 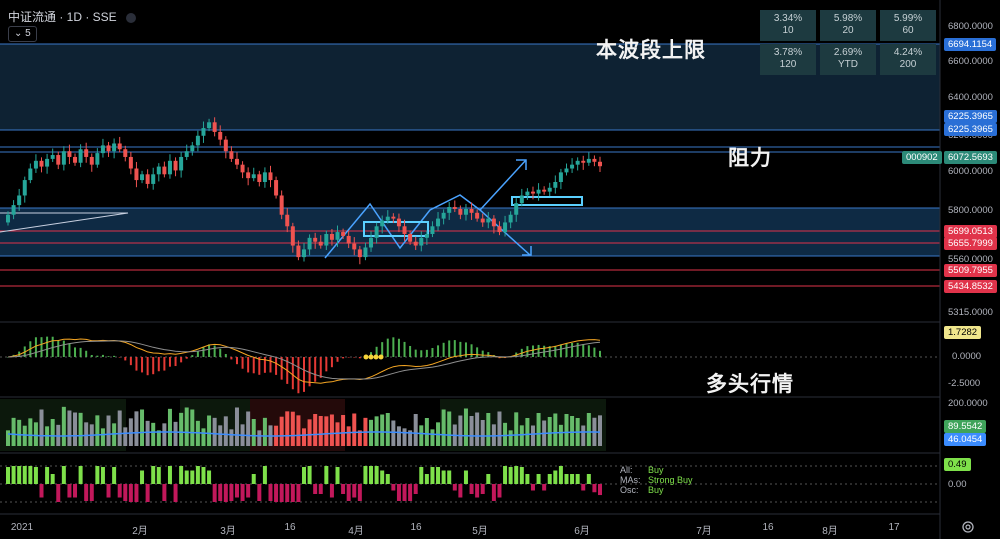 I want to click on perf-pct: 3.34%, so click(x=788, y=18).